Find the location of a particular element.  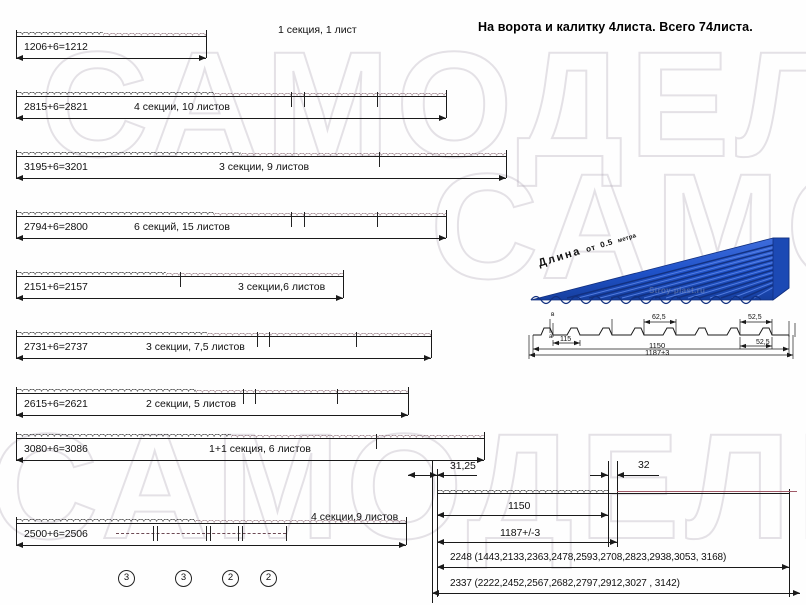

shop-watermark: Stroy-plast.ru is located at coordinates (677, 290).